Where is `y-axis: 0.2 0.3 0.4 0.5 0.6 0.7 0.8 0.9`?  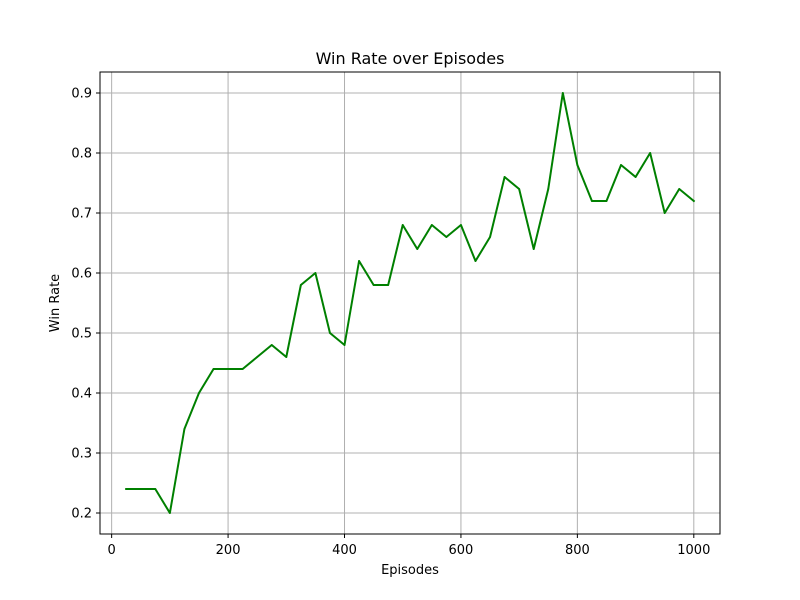
y-axis: 0.2 0.3 0.4 0.5 0.6 0.7 0.8 0.9 is located at coordinates (85, 304).